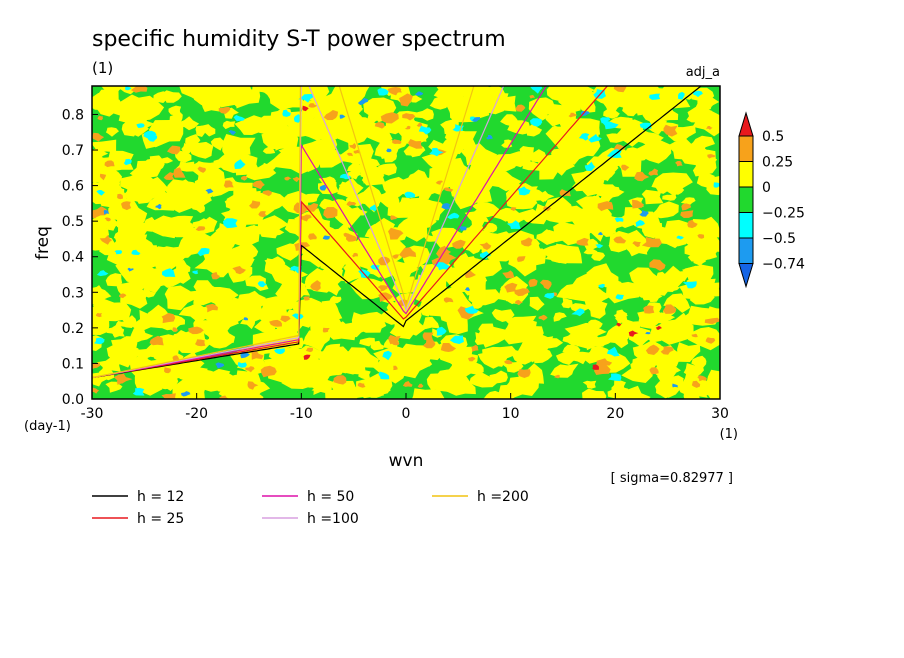 This screenshot has height=658, width=904. What do you see at coordinates (47, 426) in the screenshot?
I see `y-axis-unit: (day-1)` at bounding box center [47, 426].